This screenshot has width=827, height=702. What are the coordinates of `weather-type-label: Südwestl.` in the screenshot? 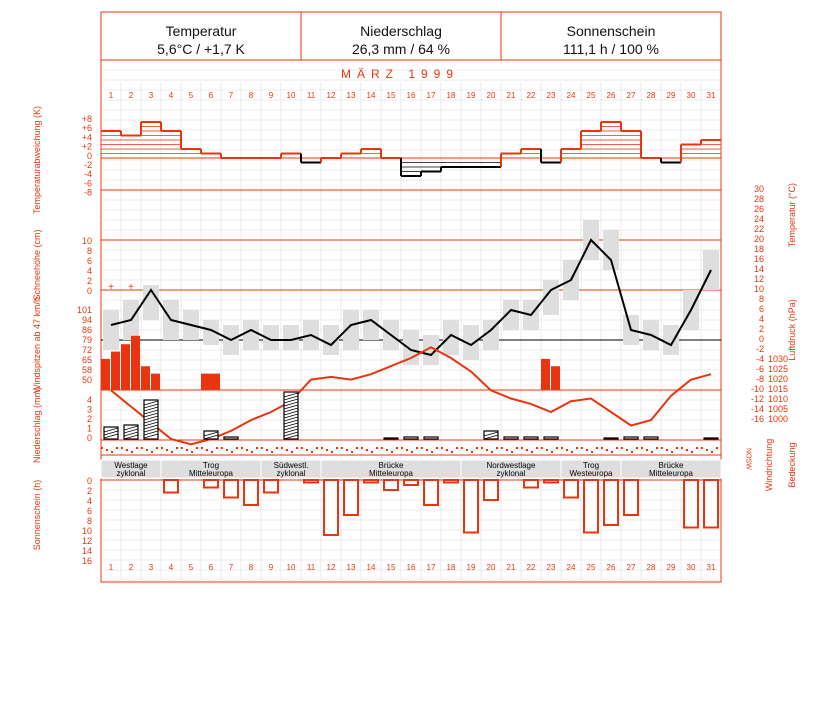 It's located at (291, 465).